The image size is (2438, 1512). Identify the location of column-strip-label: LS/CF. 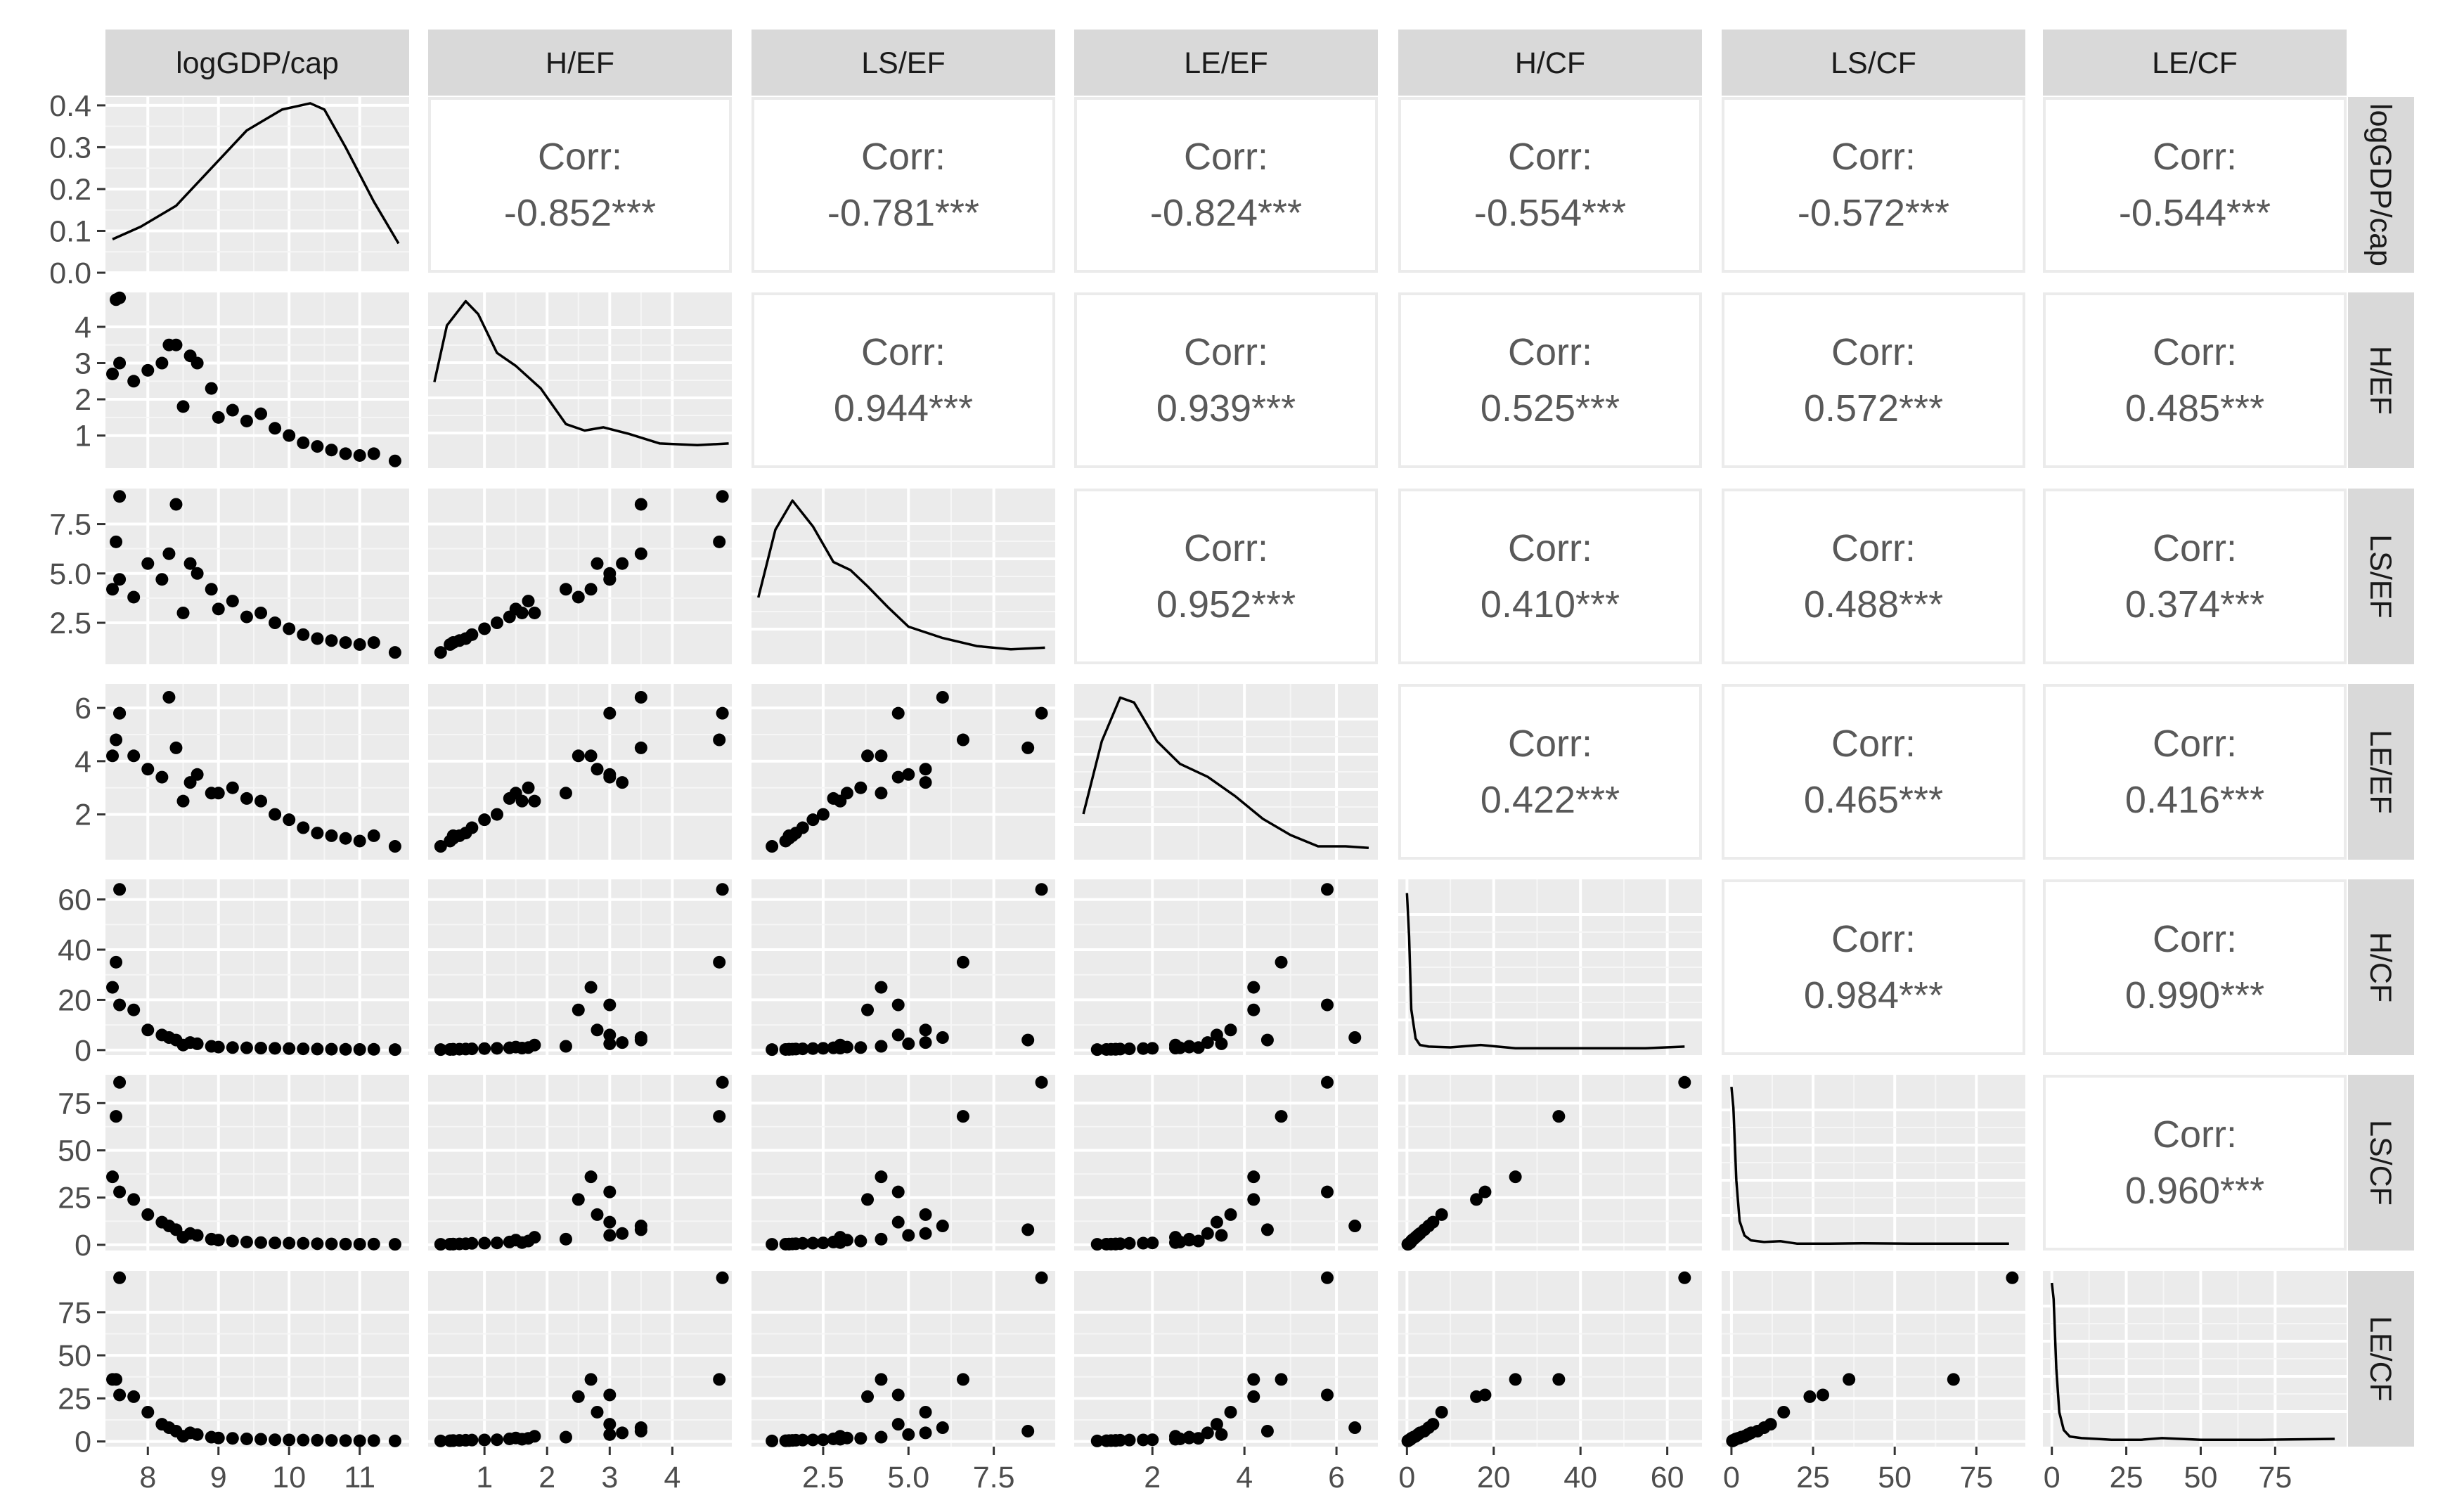
(1873, 63).